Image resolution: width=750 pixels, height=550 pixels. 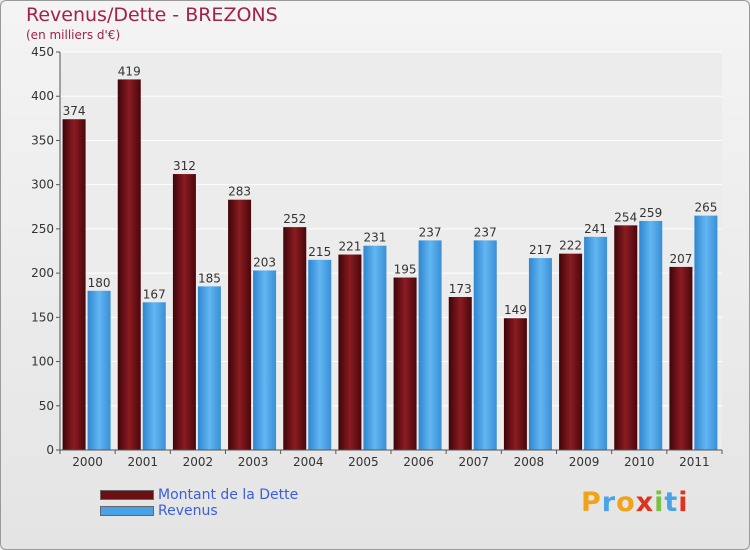 I want to click on value-label-debt: 222, so click(x=570, y=246).